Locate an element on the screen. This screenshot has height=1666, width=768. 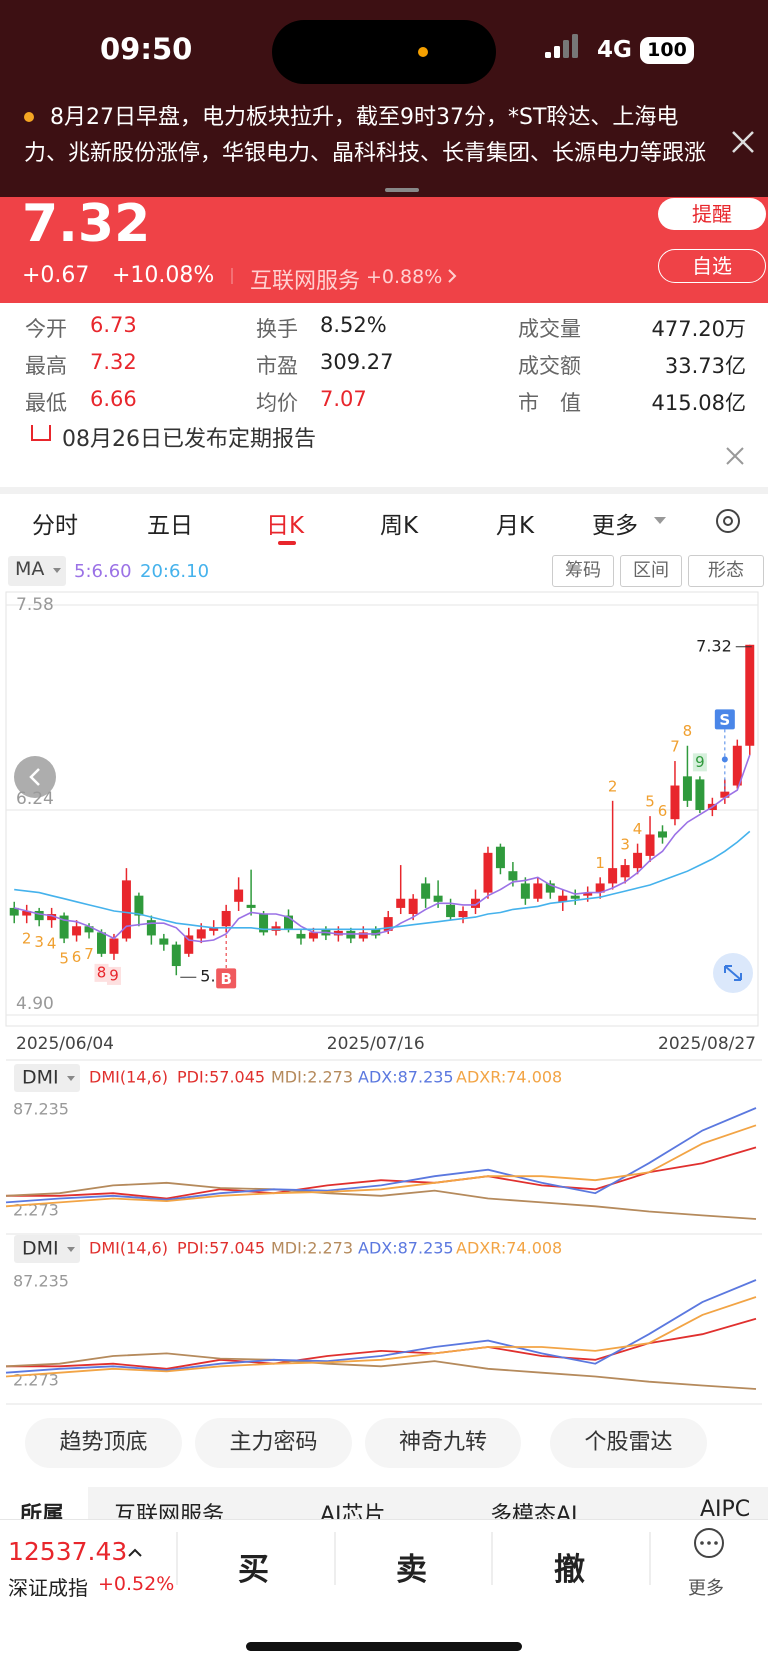
nine-turn-label: 5 is located at coordinates (64, 959).